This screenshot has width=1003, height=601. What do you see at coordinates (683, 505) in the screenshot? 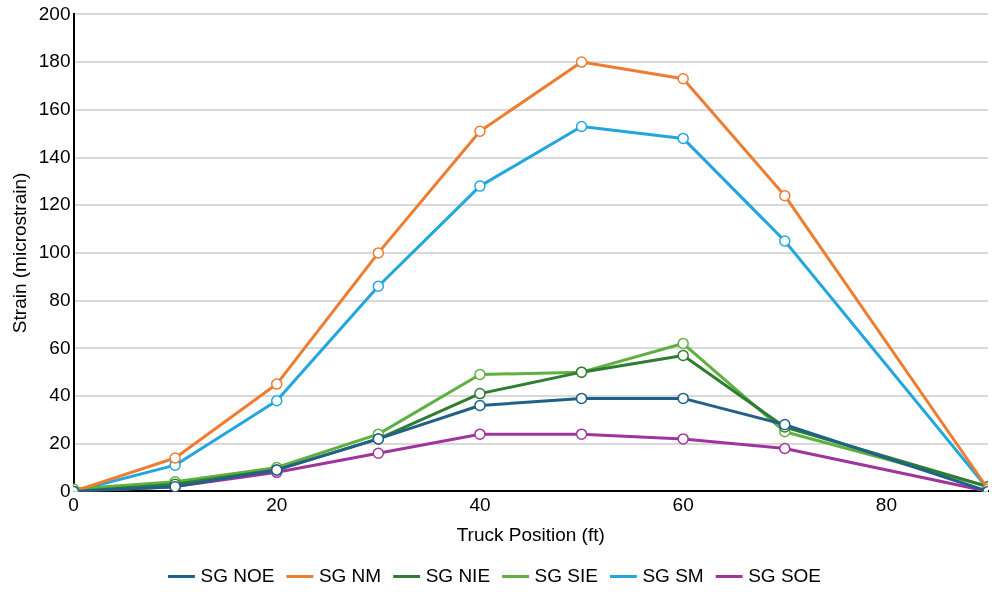
I see `x-tick-label: 60` at bounding box center [683, 505].